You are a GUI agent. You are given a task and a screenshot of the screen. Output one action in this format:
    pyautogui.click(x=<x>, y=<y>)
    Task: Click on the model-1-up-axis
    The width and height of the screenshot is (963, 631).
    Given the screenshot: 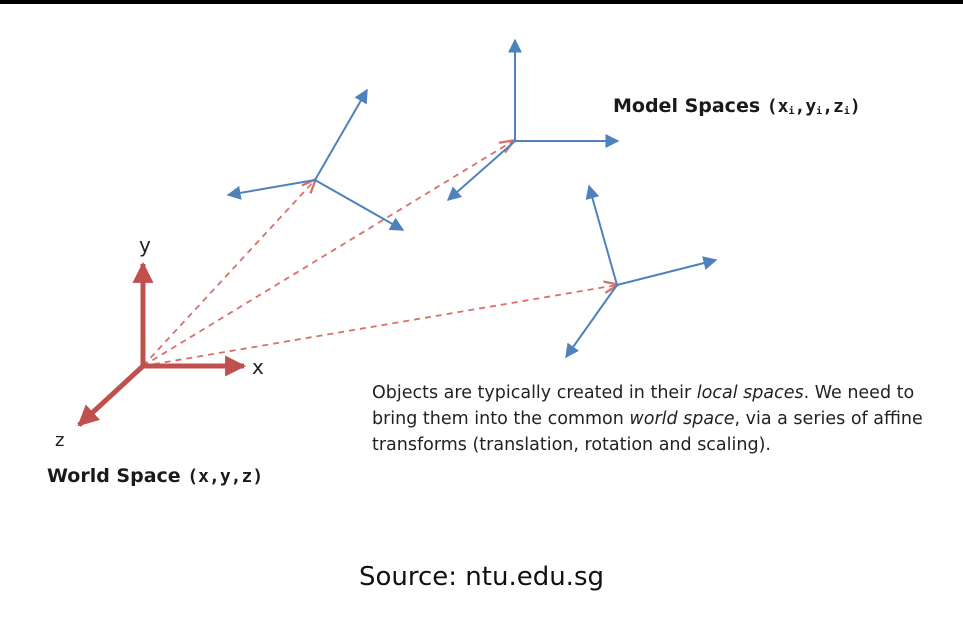 What is the action you would take?
    pyautogui.click(x=341, y=134)
    